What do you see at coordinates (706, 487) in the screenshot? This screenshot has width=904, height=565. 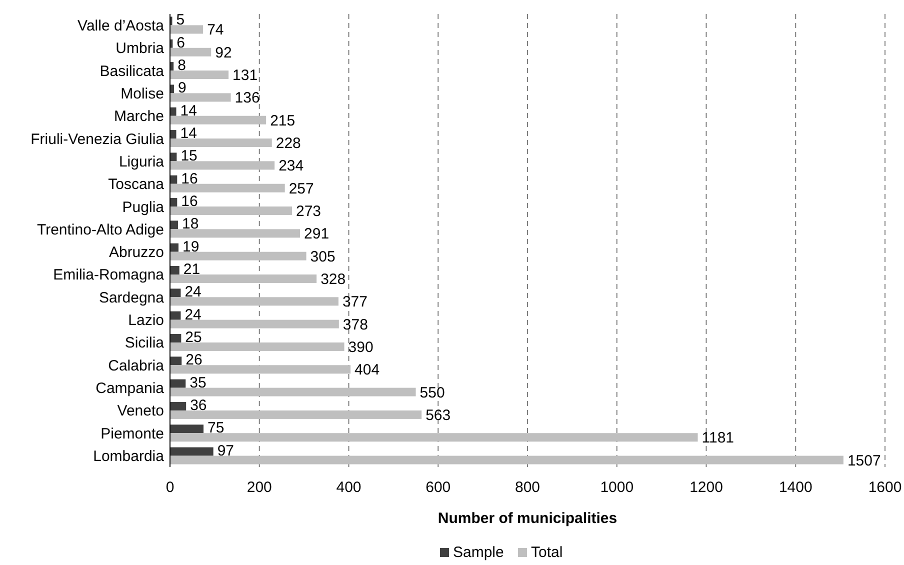 I see `x-tick-label: 1200` at bounding box center [706, 487].